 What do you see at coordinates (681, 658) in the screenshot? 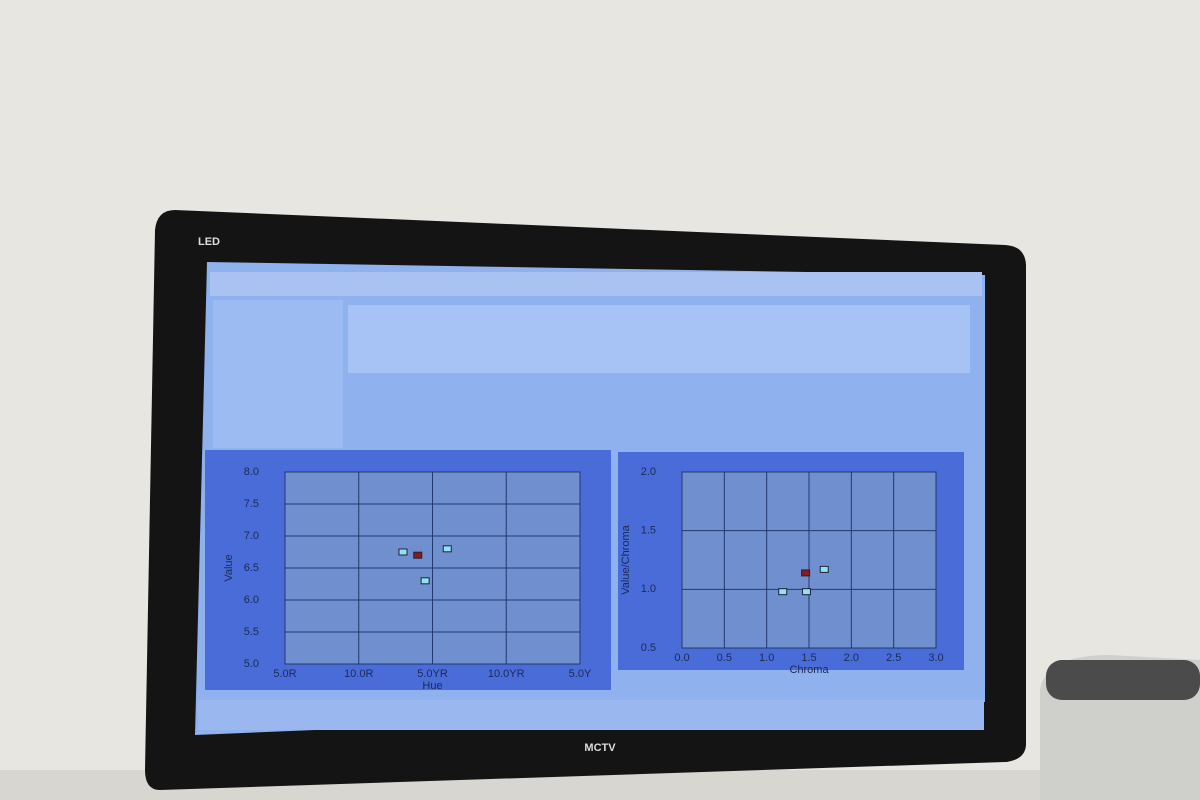
I see `x-tick-label: 0.0` at bounding box center [681, 658].